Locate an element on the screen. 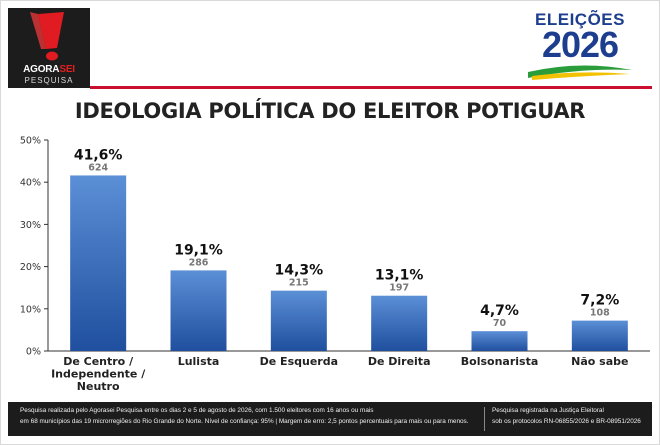 The image size is (660, 445). footer-divider is located at coordinates (484, 419).